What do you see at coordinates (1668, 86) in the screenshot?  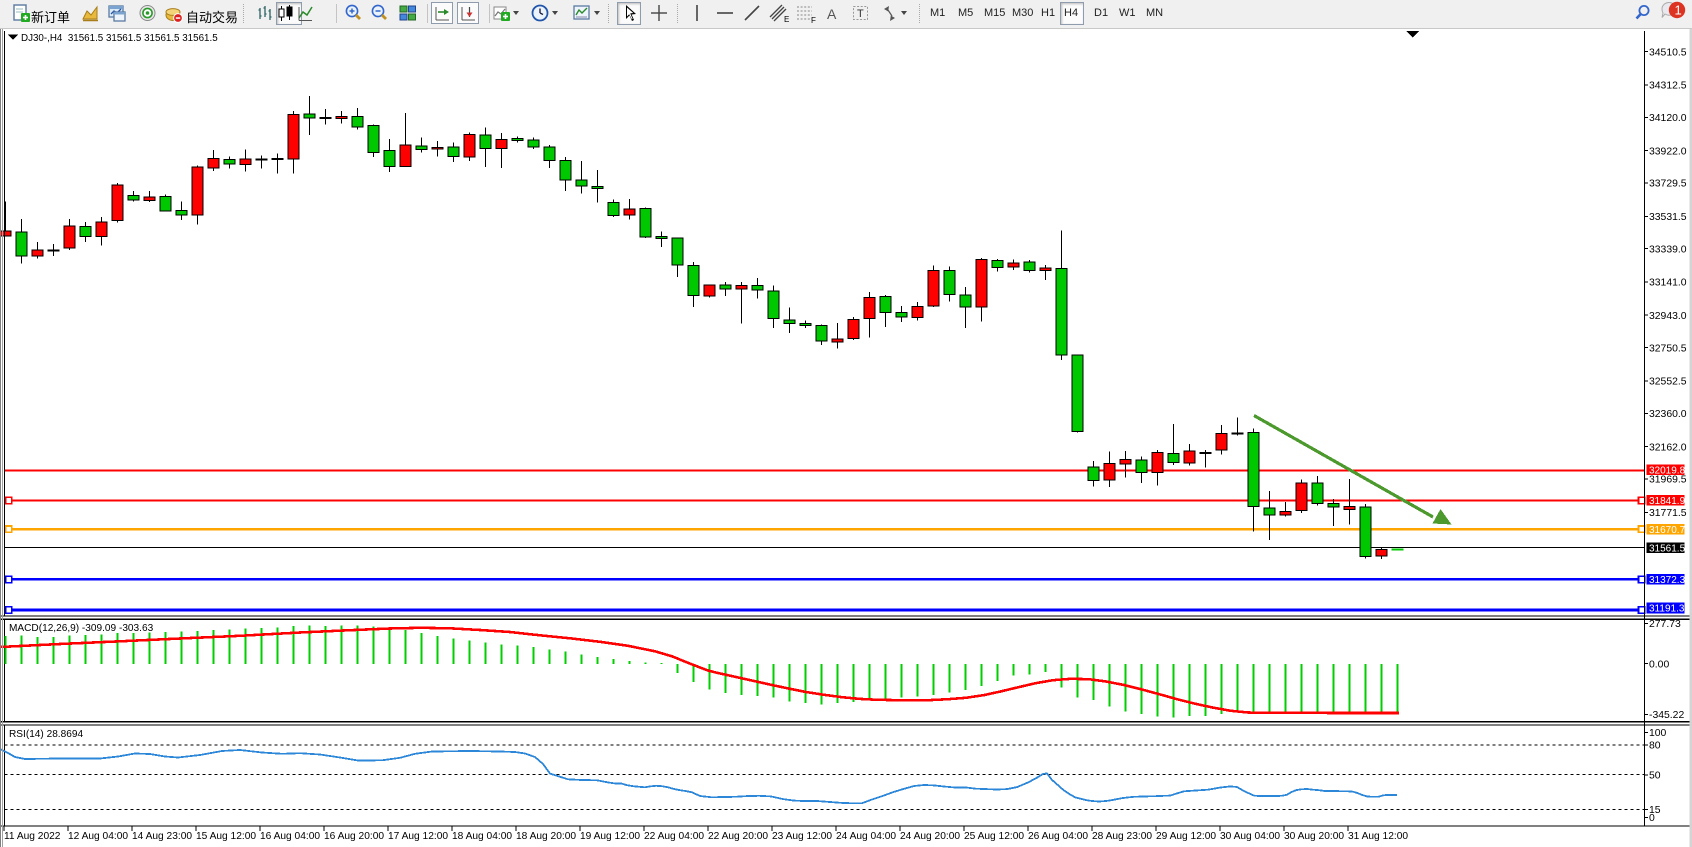 I see `svg-text: 34312.5` at bounding box center [1668, 86].